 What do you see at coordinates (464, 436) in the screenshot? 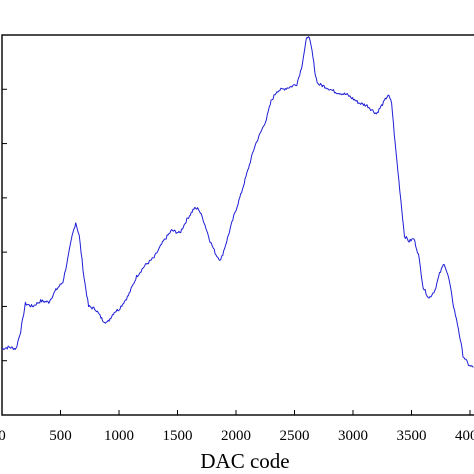
I see `x-tick-label: 4000` at bounding box center [464, 436].